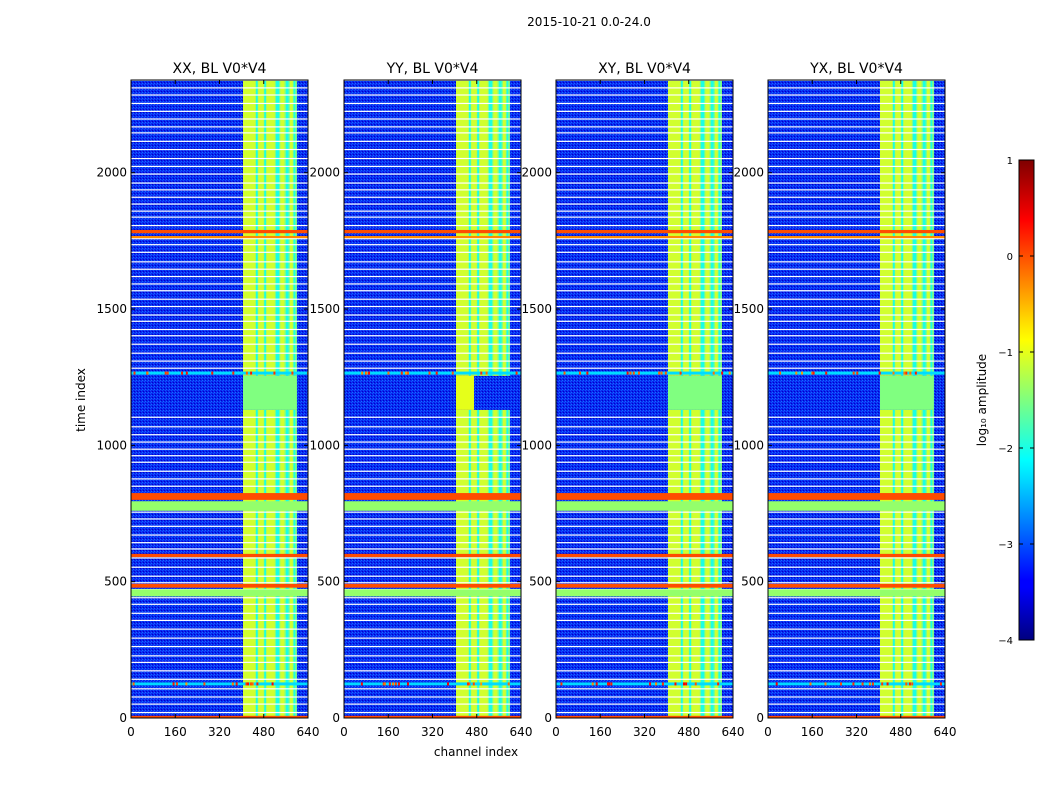 Image resolution: width=1050 pixels, height=800 pixels. What do you see at coordinates (324, 173) in the screenshot?
I see `y-tick-label: 2000` at bounding box center [324, 173].